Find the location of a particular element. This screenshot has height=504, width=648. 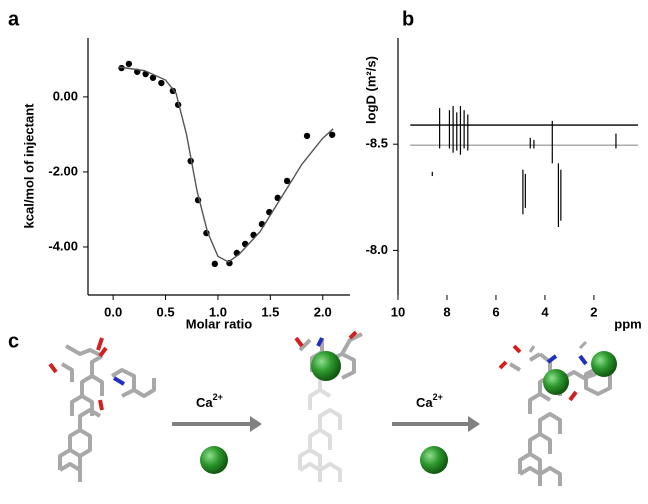

x-tick-label: 0.5 is located at coordinates (166, 311).